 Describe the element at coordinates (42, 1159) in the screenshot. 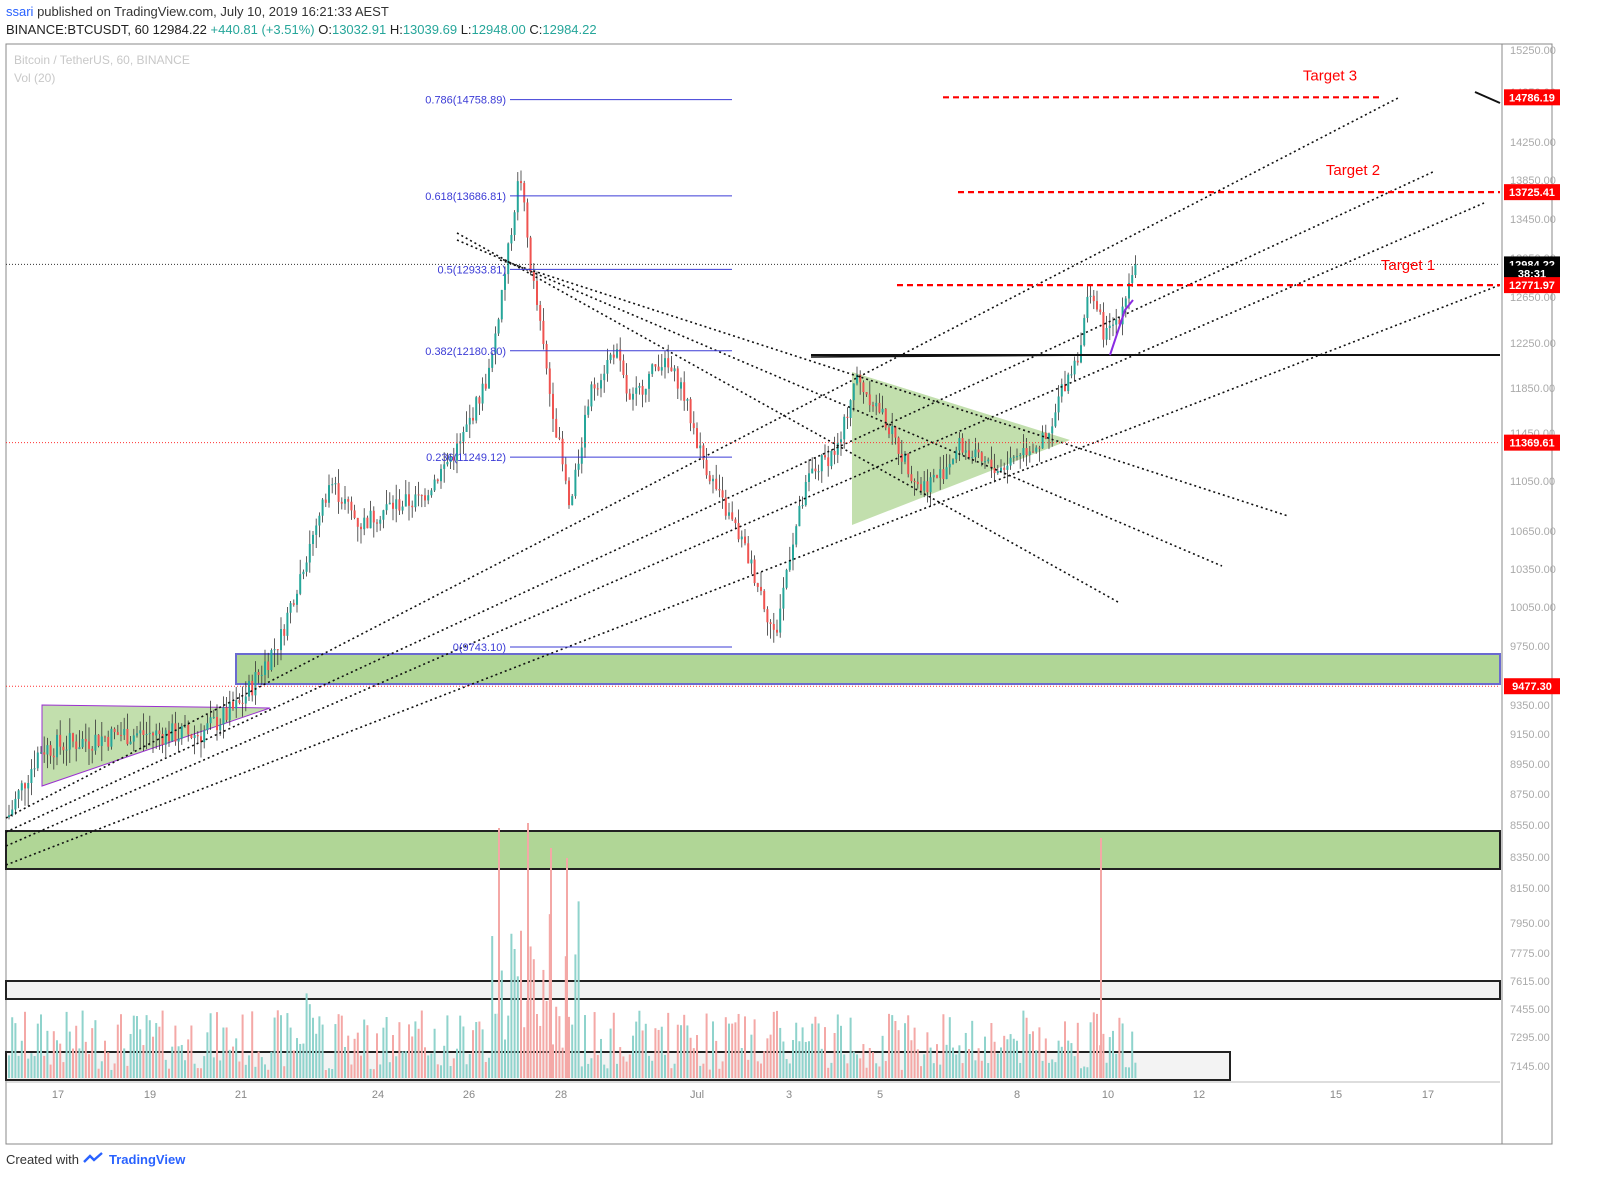

I see `created-with: Created with` at that location.